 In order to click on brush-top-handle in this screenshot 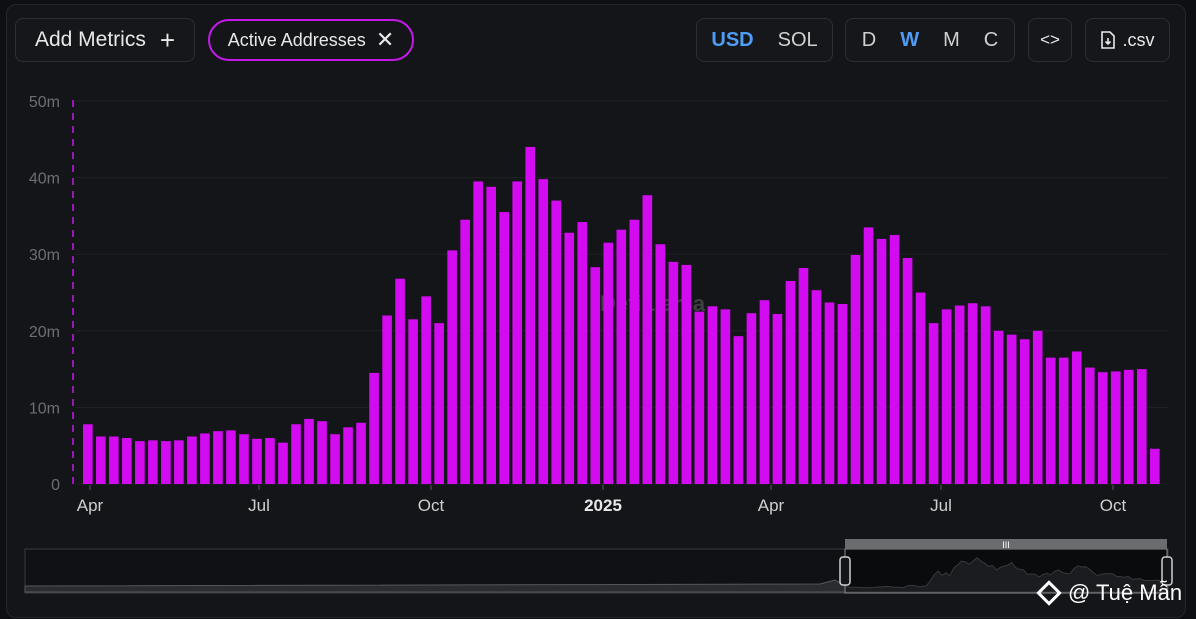, I will do `click(1006, 544)`.